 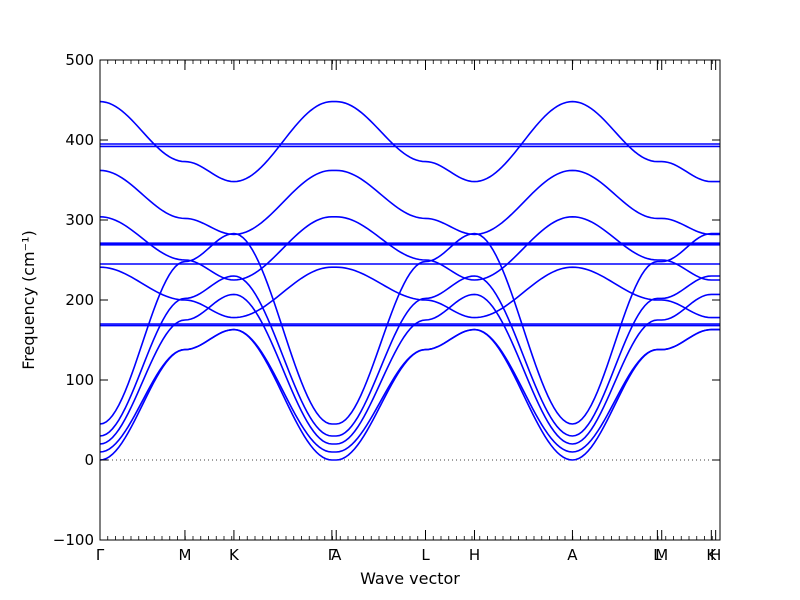 What do you see at coordinates (79, 380) in the screenshot?
I see `y-tick-label: 100` at bounding box center [79, 380].